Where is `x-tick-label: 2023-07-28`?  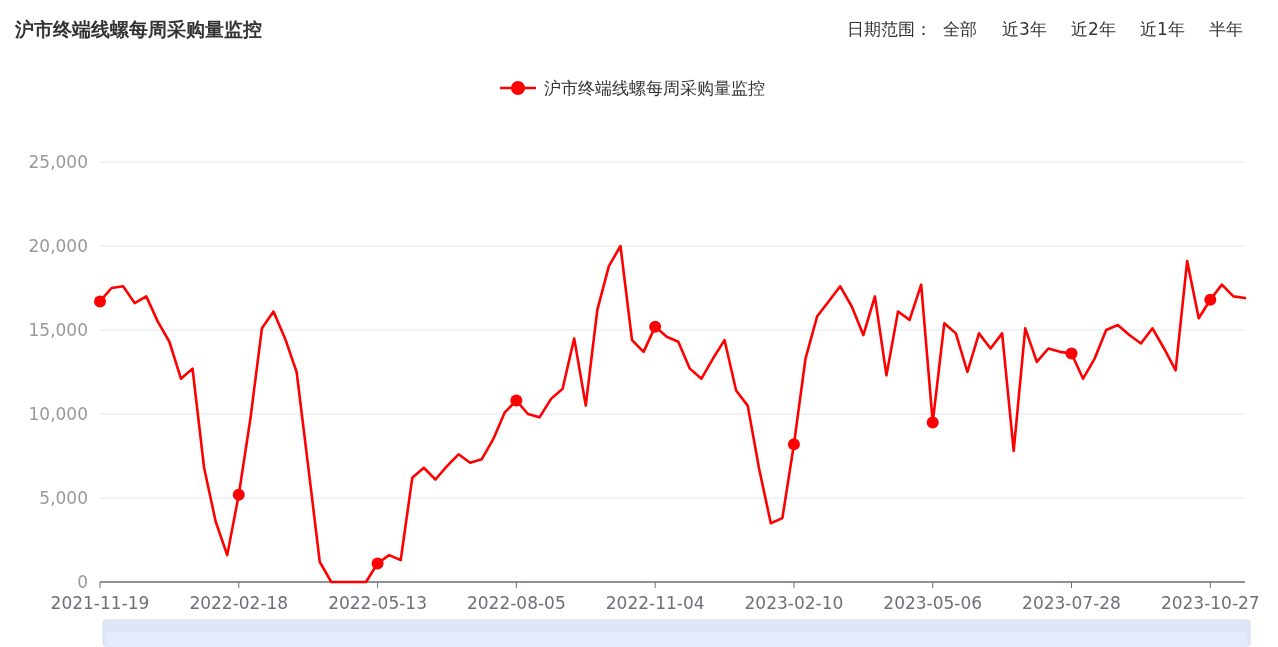
x-tick-label: 2023-07-28 is located at coordinates (1071, 603).